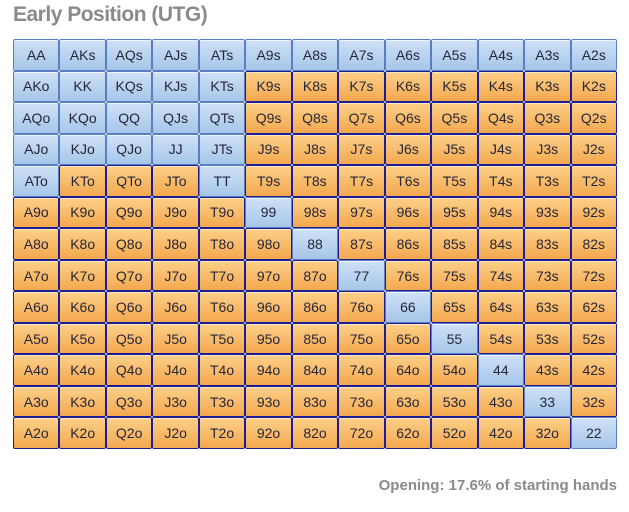 The image size is (629, 512). I want to click on hand-cell-82o: 82o, so click(315, 433).